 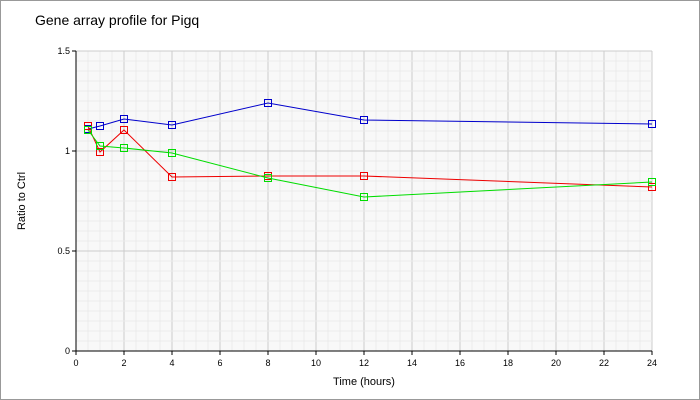 What do you see at coordinates (219, 363) in the screenshot?
I see `x-tick-label: 6` at bounding box center [219, 363].